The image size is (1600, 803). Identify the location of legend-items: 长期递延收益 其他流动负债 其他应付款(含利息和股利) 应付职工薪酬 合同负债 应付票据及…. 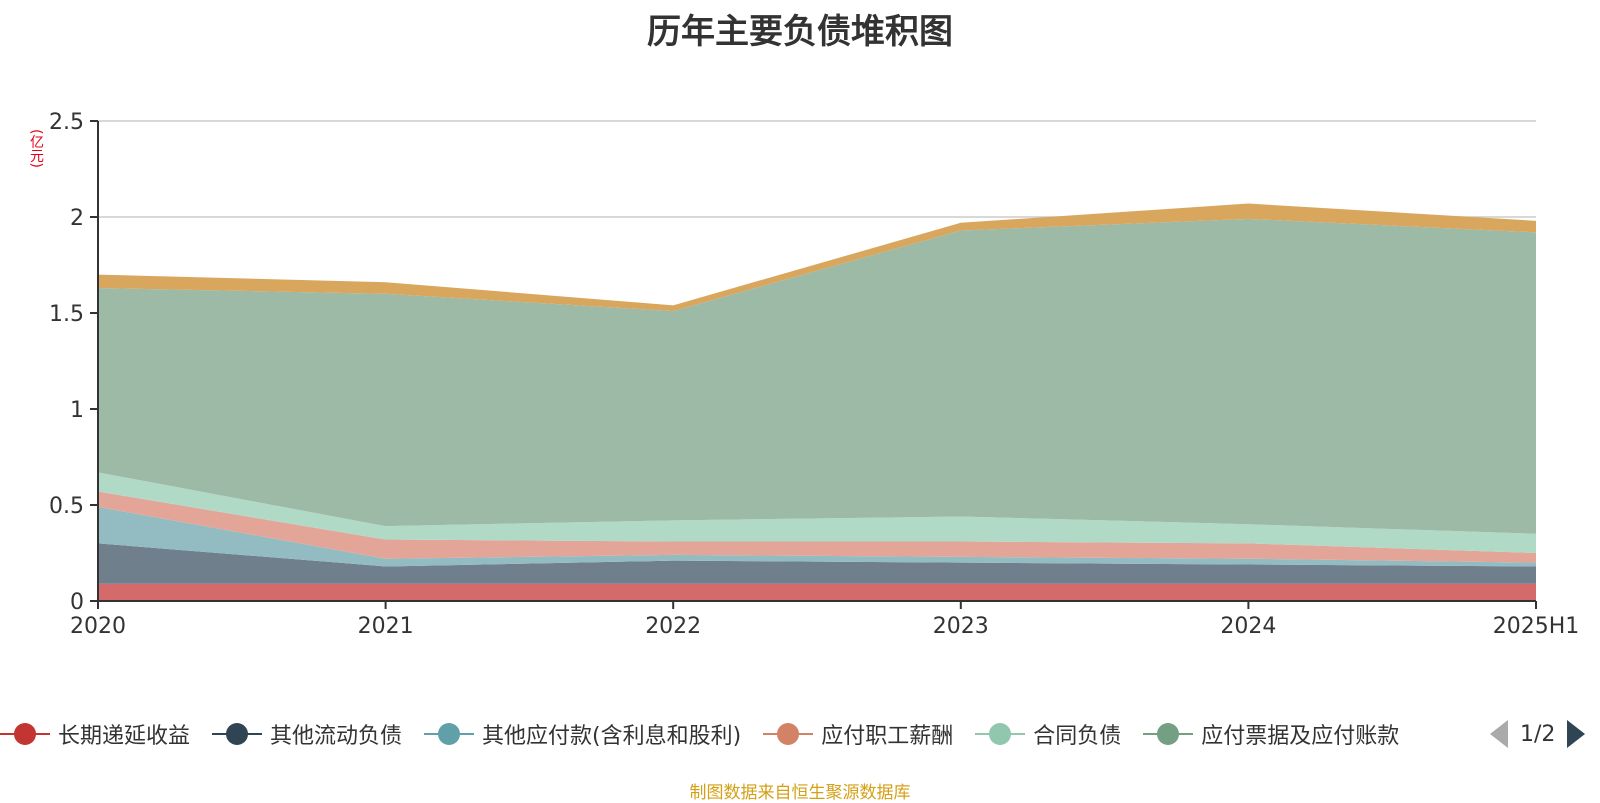
(742, 734).